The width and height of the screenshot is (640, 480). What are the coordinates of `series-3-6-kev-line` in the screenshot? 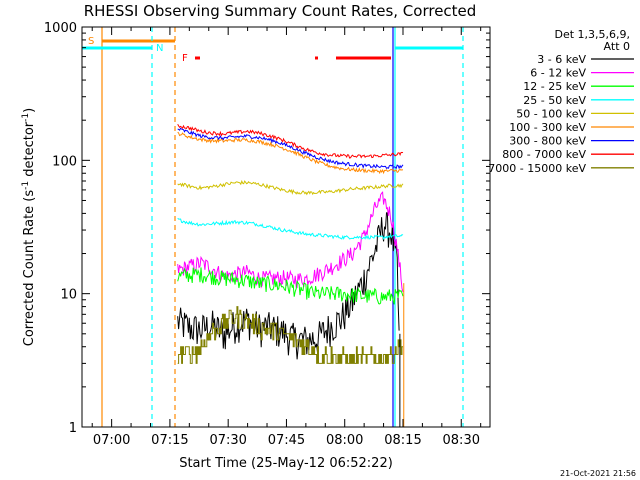 It's located at (288, 286).